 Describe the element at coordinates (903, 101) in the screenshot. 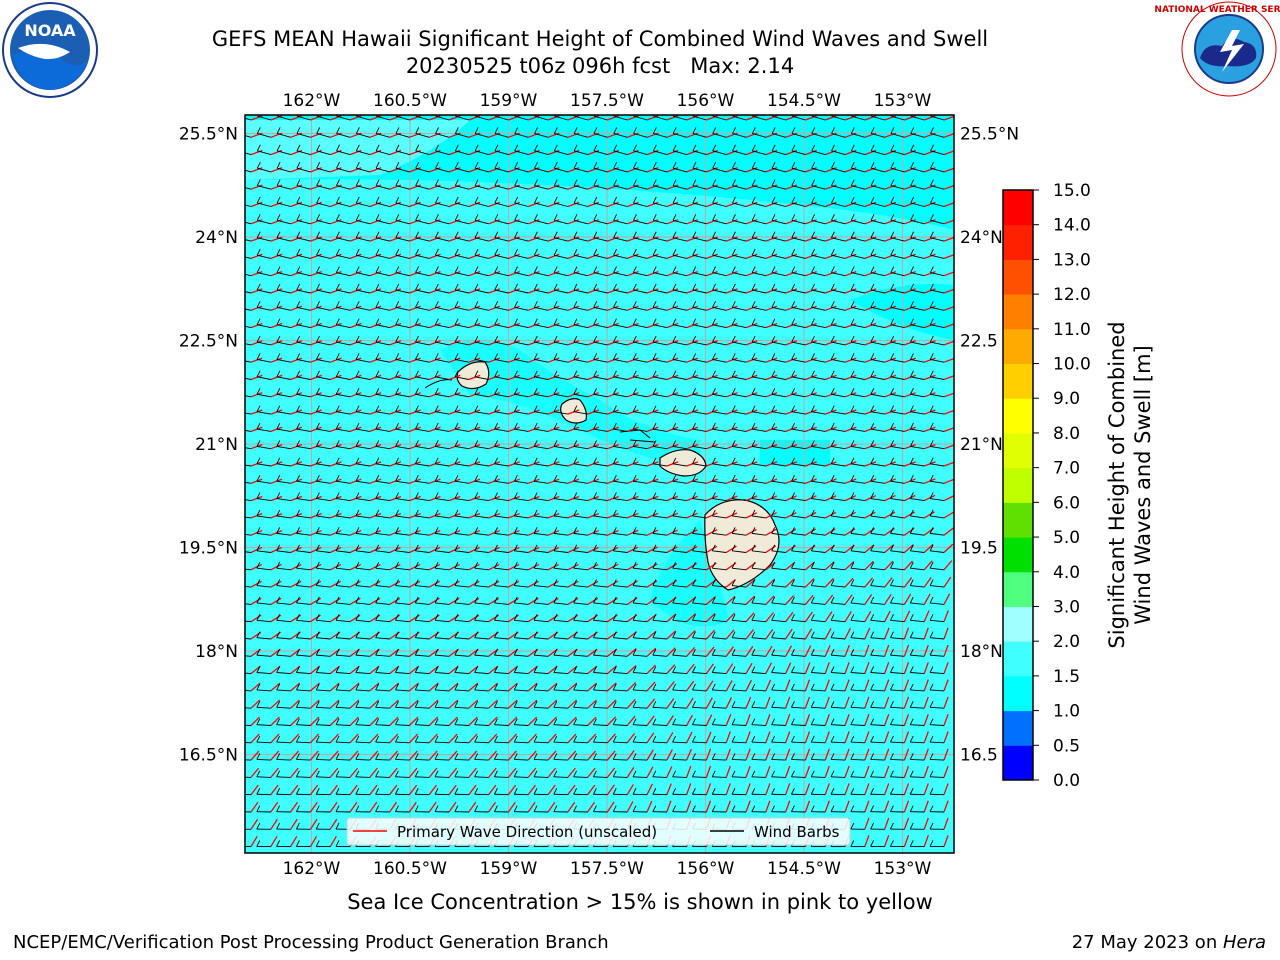

I see `lon-label-top: 153°W` at that location.